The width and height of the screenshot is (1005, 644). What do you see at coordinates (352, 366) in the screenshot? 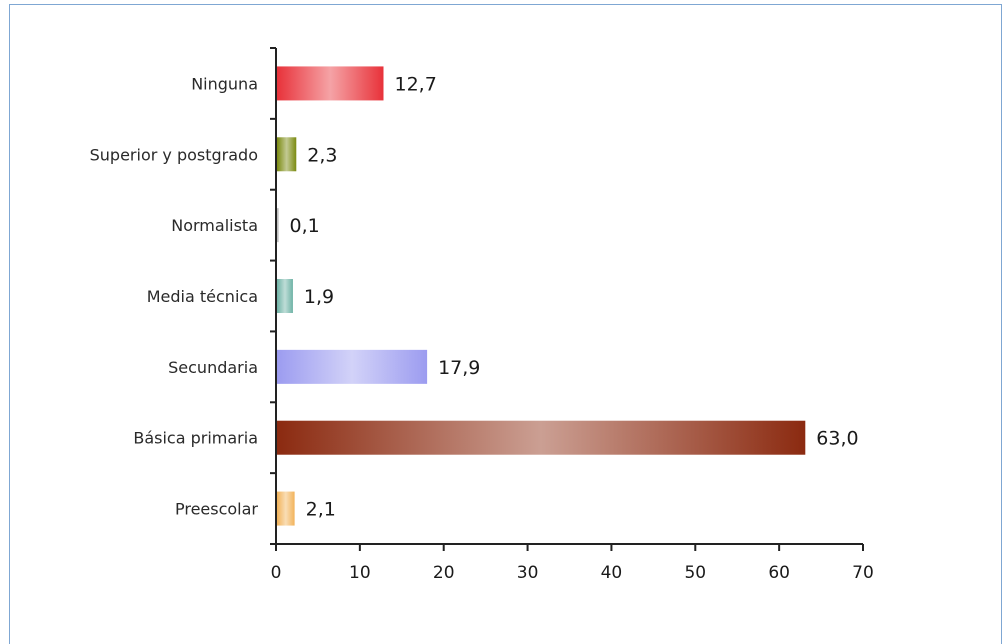
I see `bar-secundaria` at bounding box center [352, 366].